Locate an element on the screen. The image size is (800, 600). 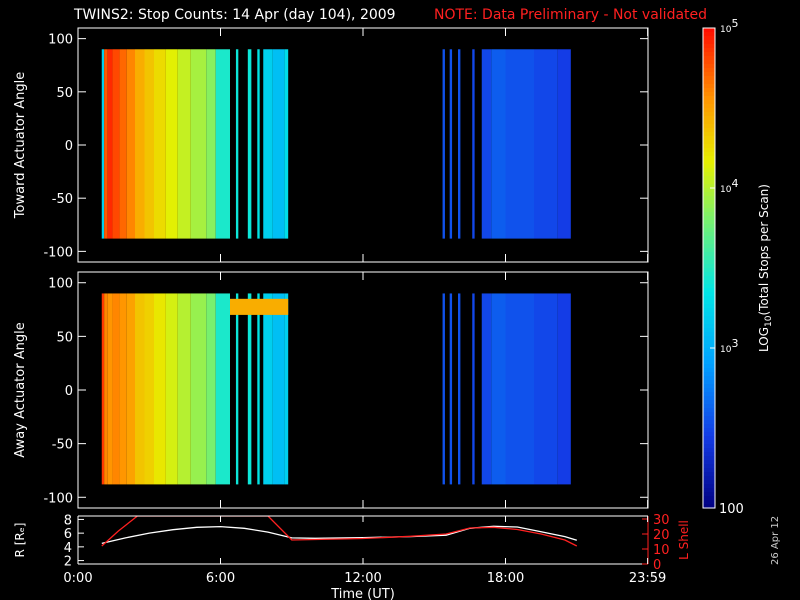
x-tick-label: 23:59 is located at coordinates (647, 578).